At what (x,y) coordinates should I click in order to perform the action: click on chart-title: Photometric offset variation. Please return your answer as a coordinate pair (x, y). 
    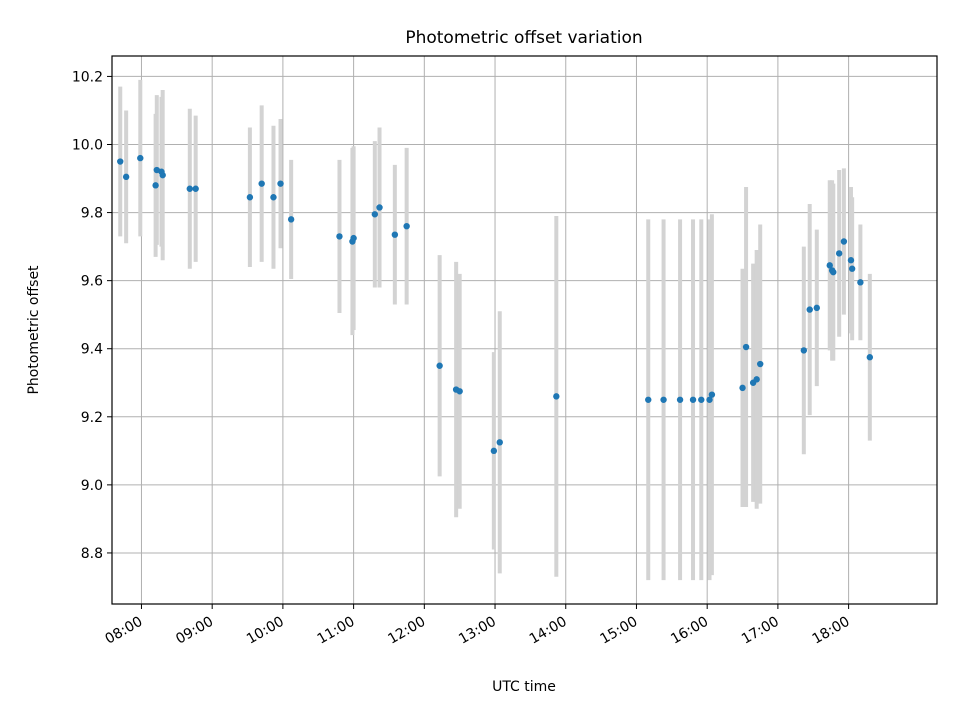
    Looking at the image, I should click on (523, 38).